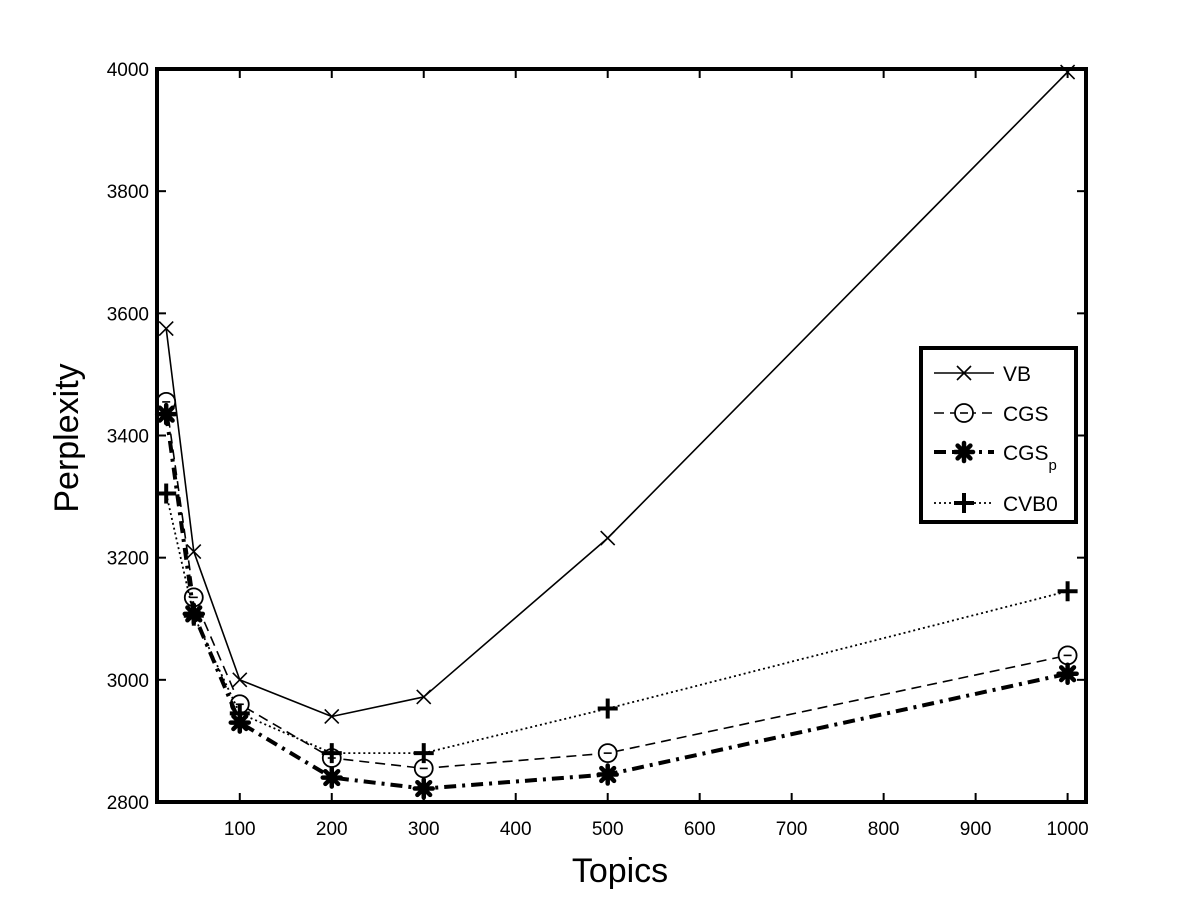 The image size is (1200, 901). I want to click on x-tick-label: 100, so click(240, 829).